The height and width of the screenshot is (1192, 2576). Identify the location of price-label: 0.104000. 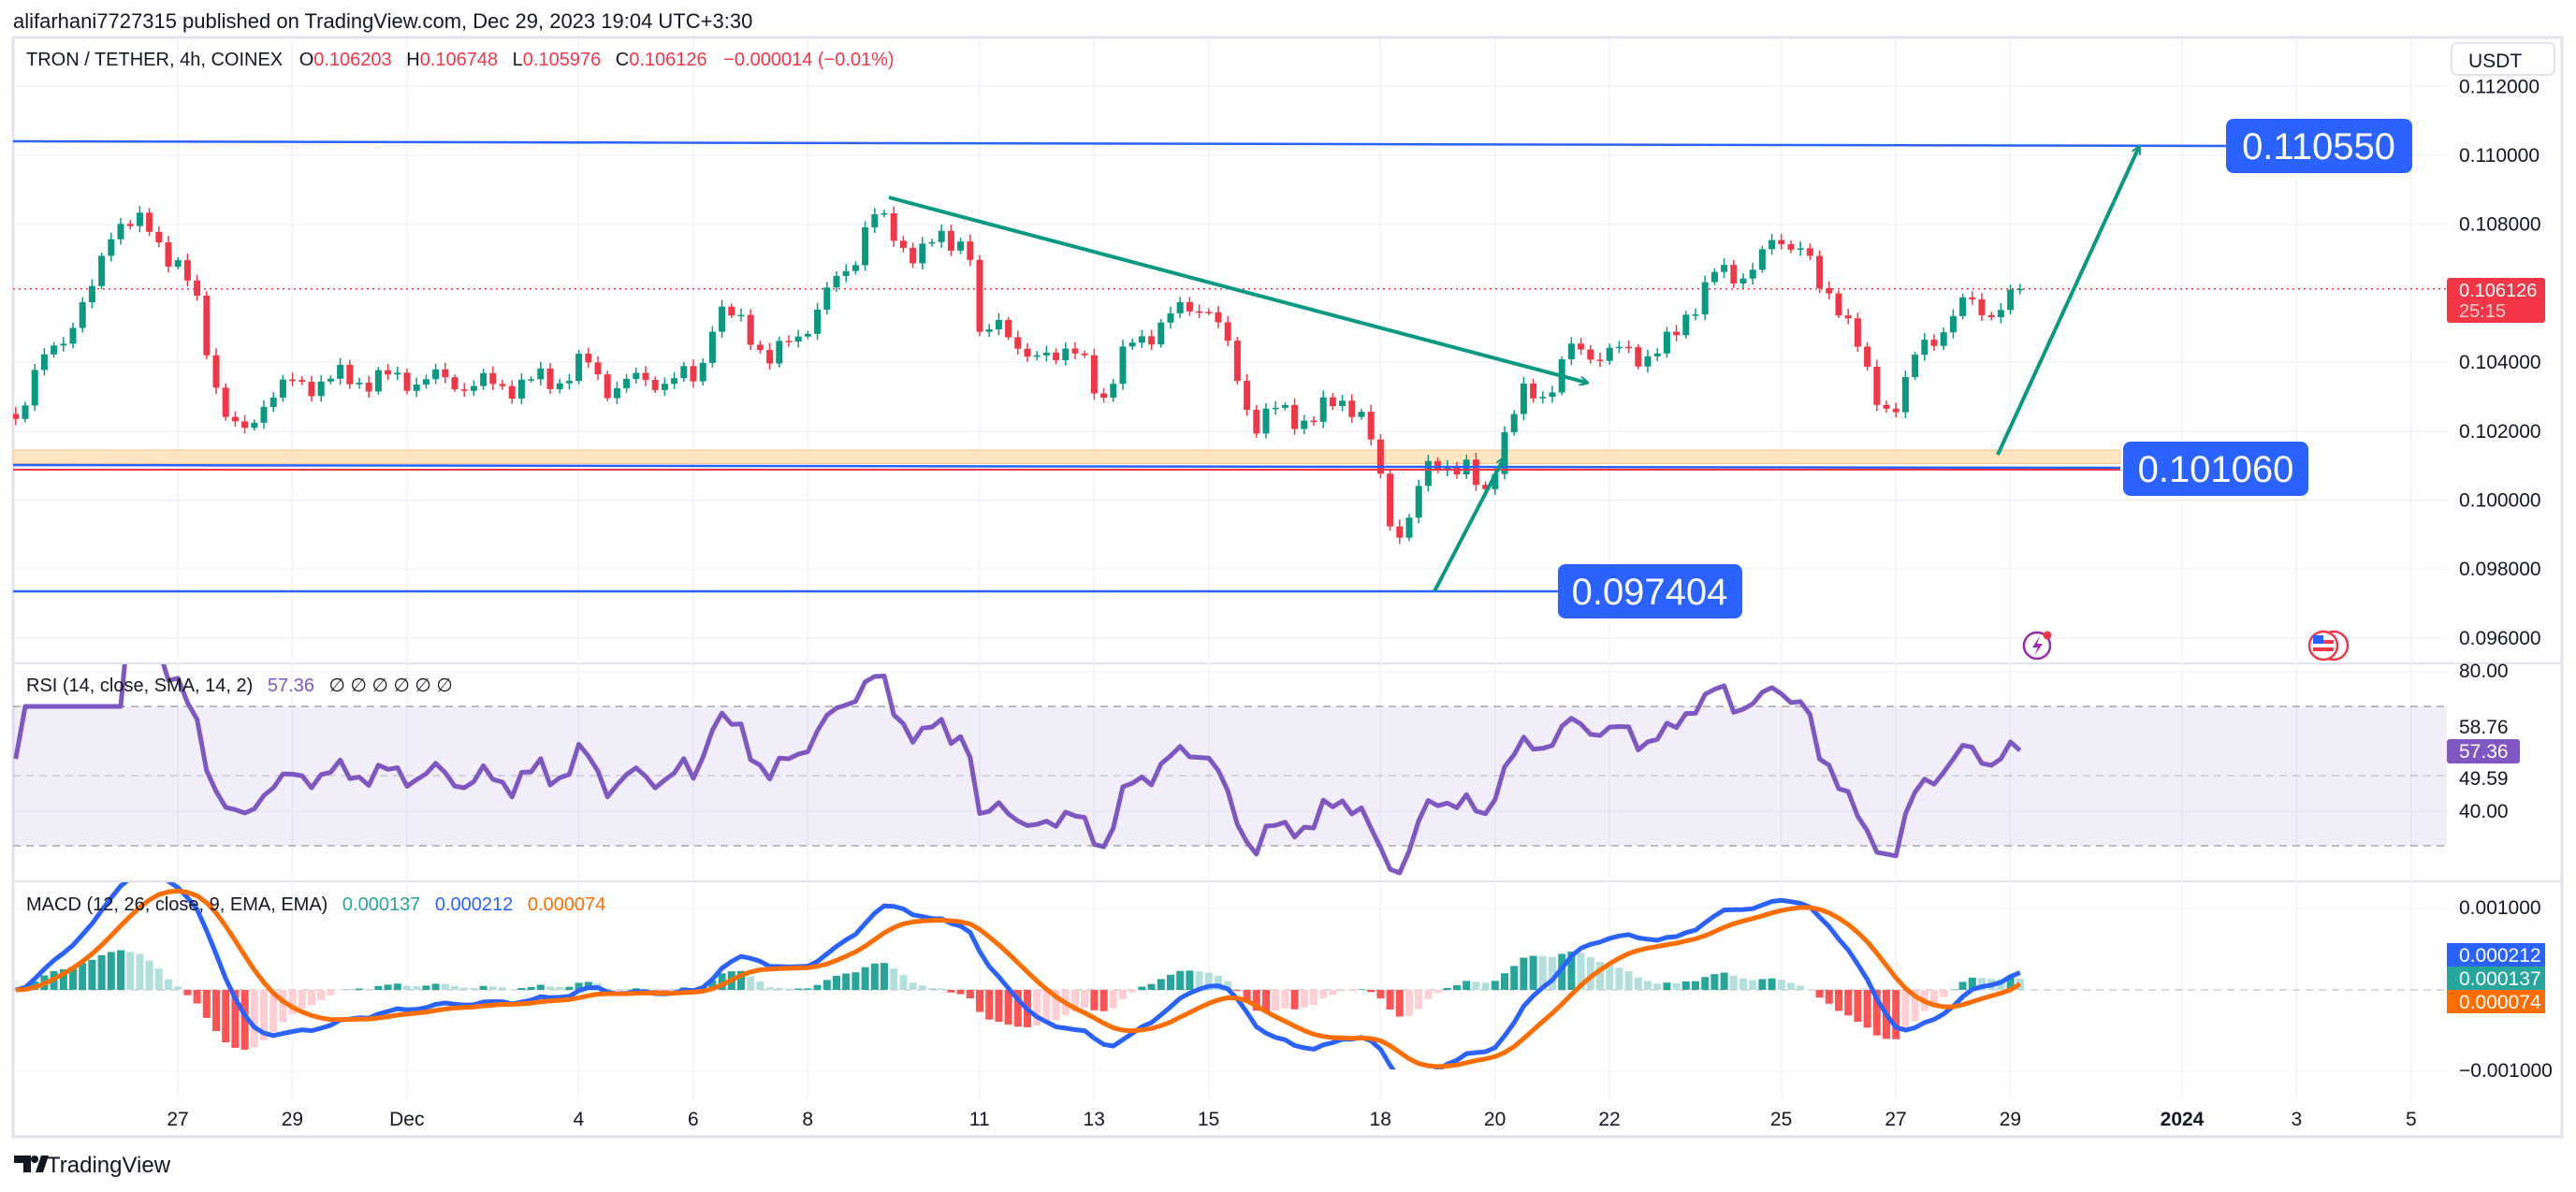
(2500, 362).